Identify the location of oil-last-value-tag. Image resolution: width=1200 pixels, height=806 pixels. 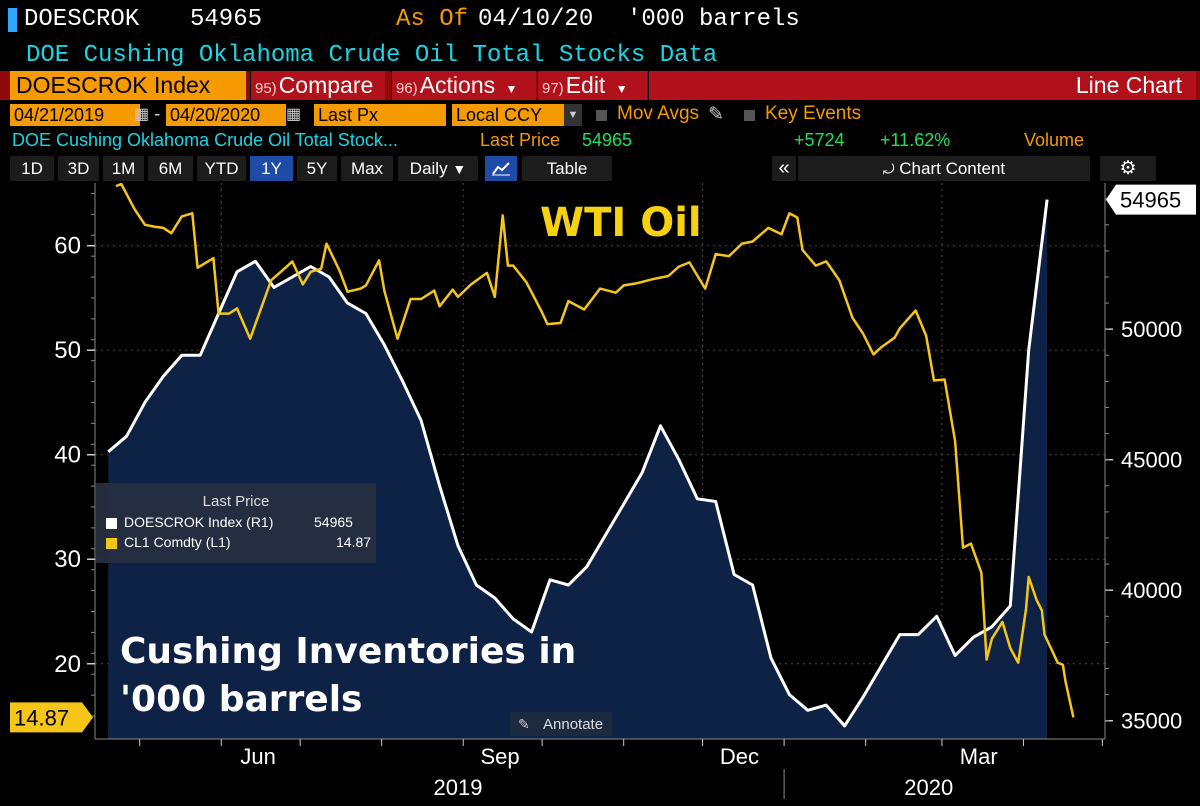
(51, 717).